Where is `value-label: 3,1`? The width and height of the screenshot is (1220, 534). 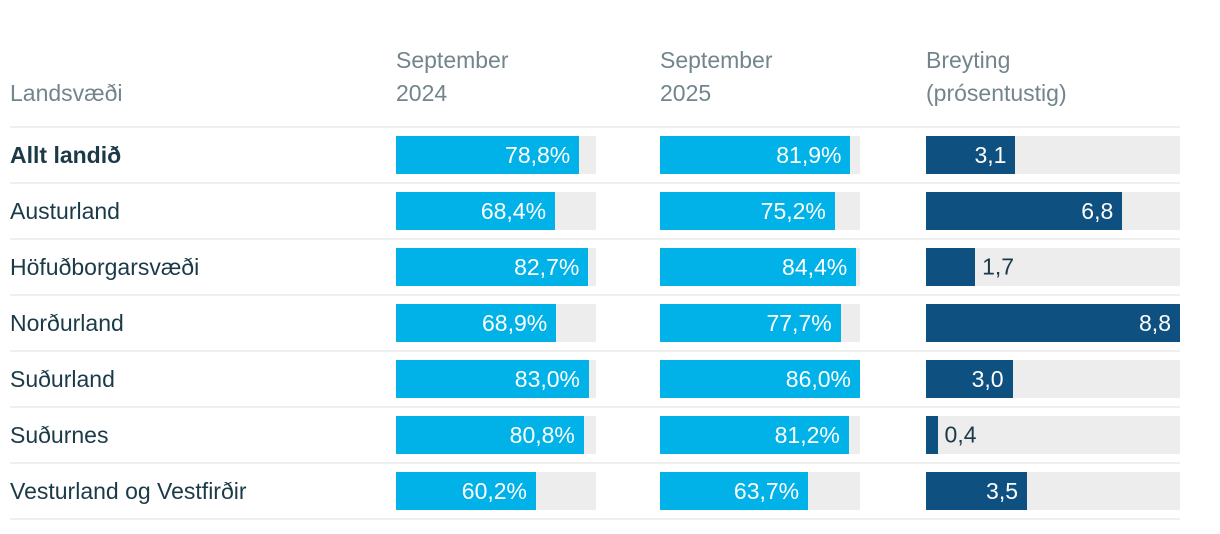
value-label: 3,1 is located at coordinates (990, 154).